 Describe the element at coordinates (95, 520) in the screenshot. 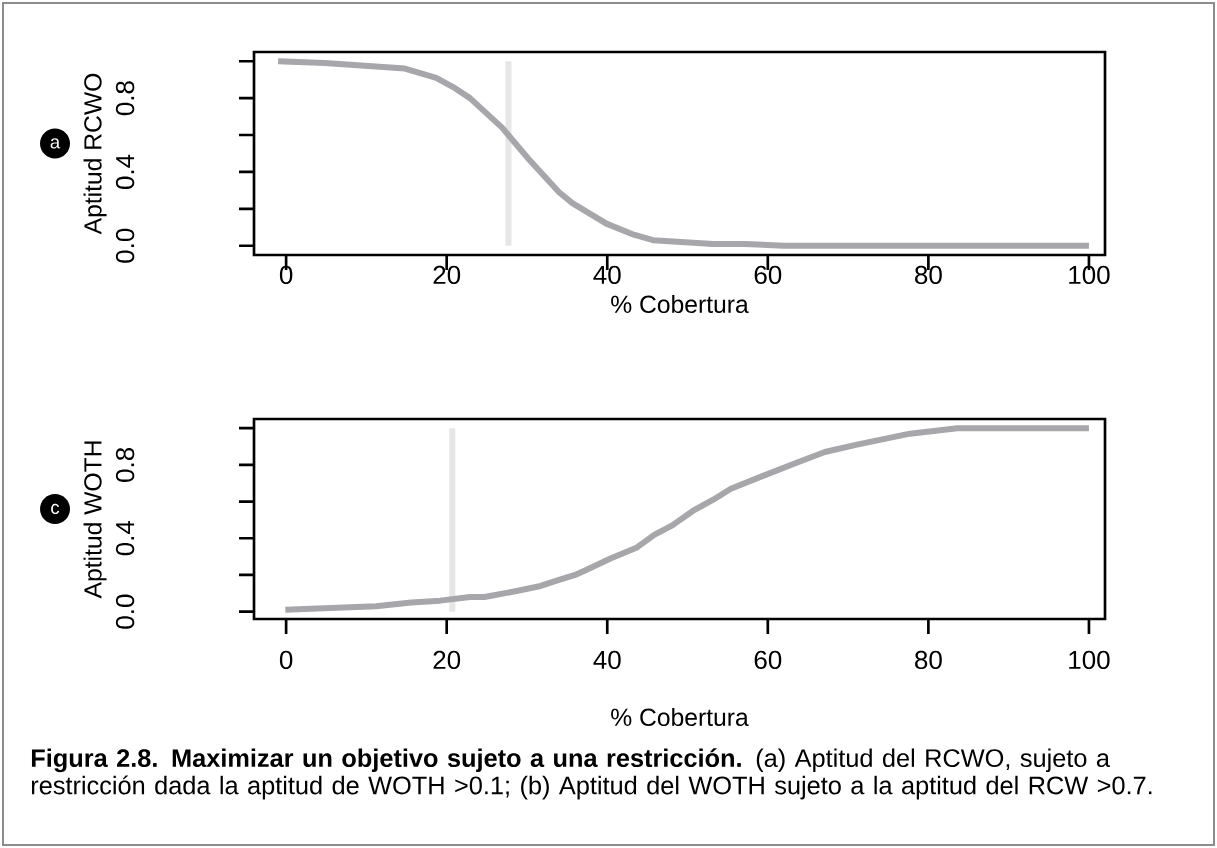

I see `y-axis-title: Aptitud WOTH` at that location.